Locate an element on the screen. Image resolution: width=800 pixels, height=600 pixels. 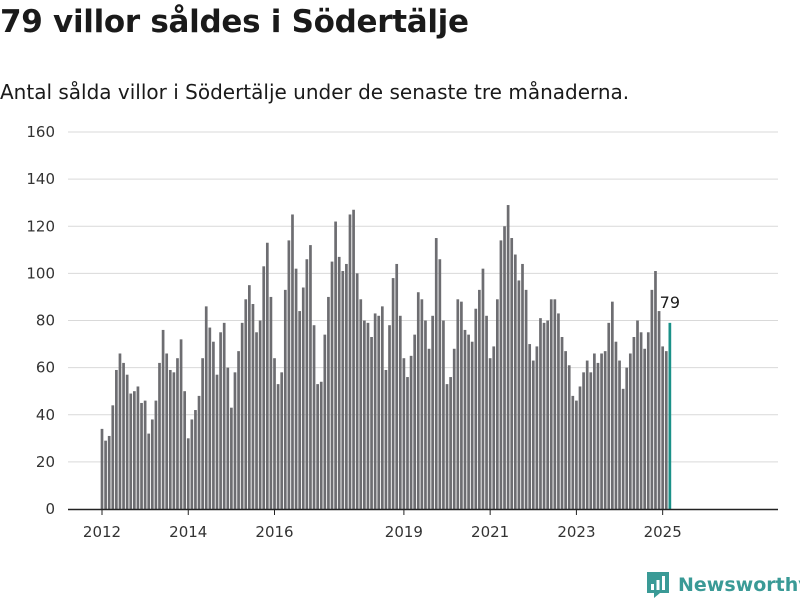
brand-name: Newsworthy is located at coordinates (739, 585).